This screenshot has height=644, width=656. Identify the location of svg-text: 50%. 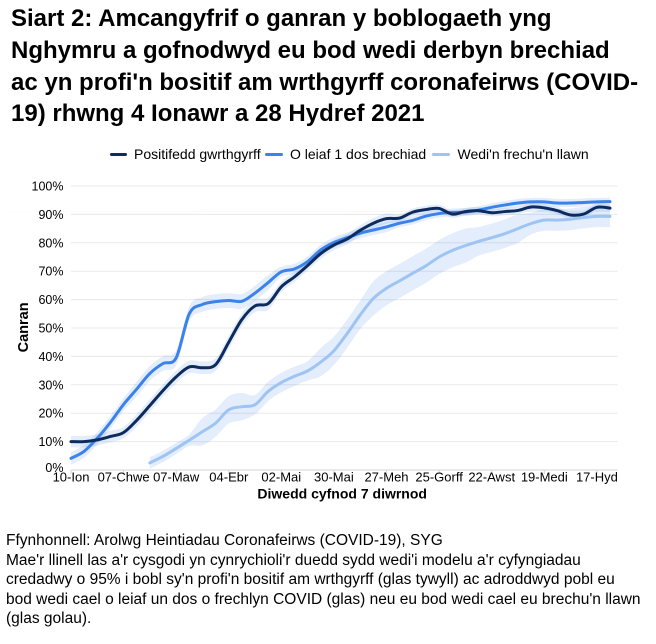
(50, 329).